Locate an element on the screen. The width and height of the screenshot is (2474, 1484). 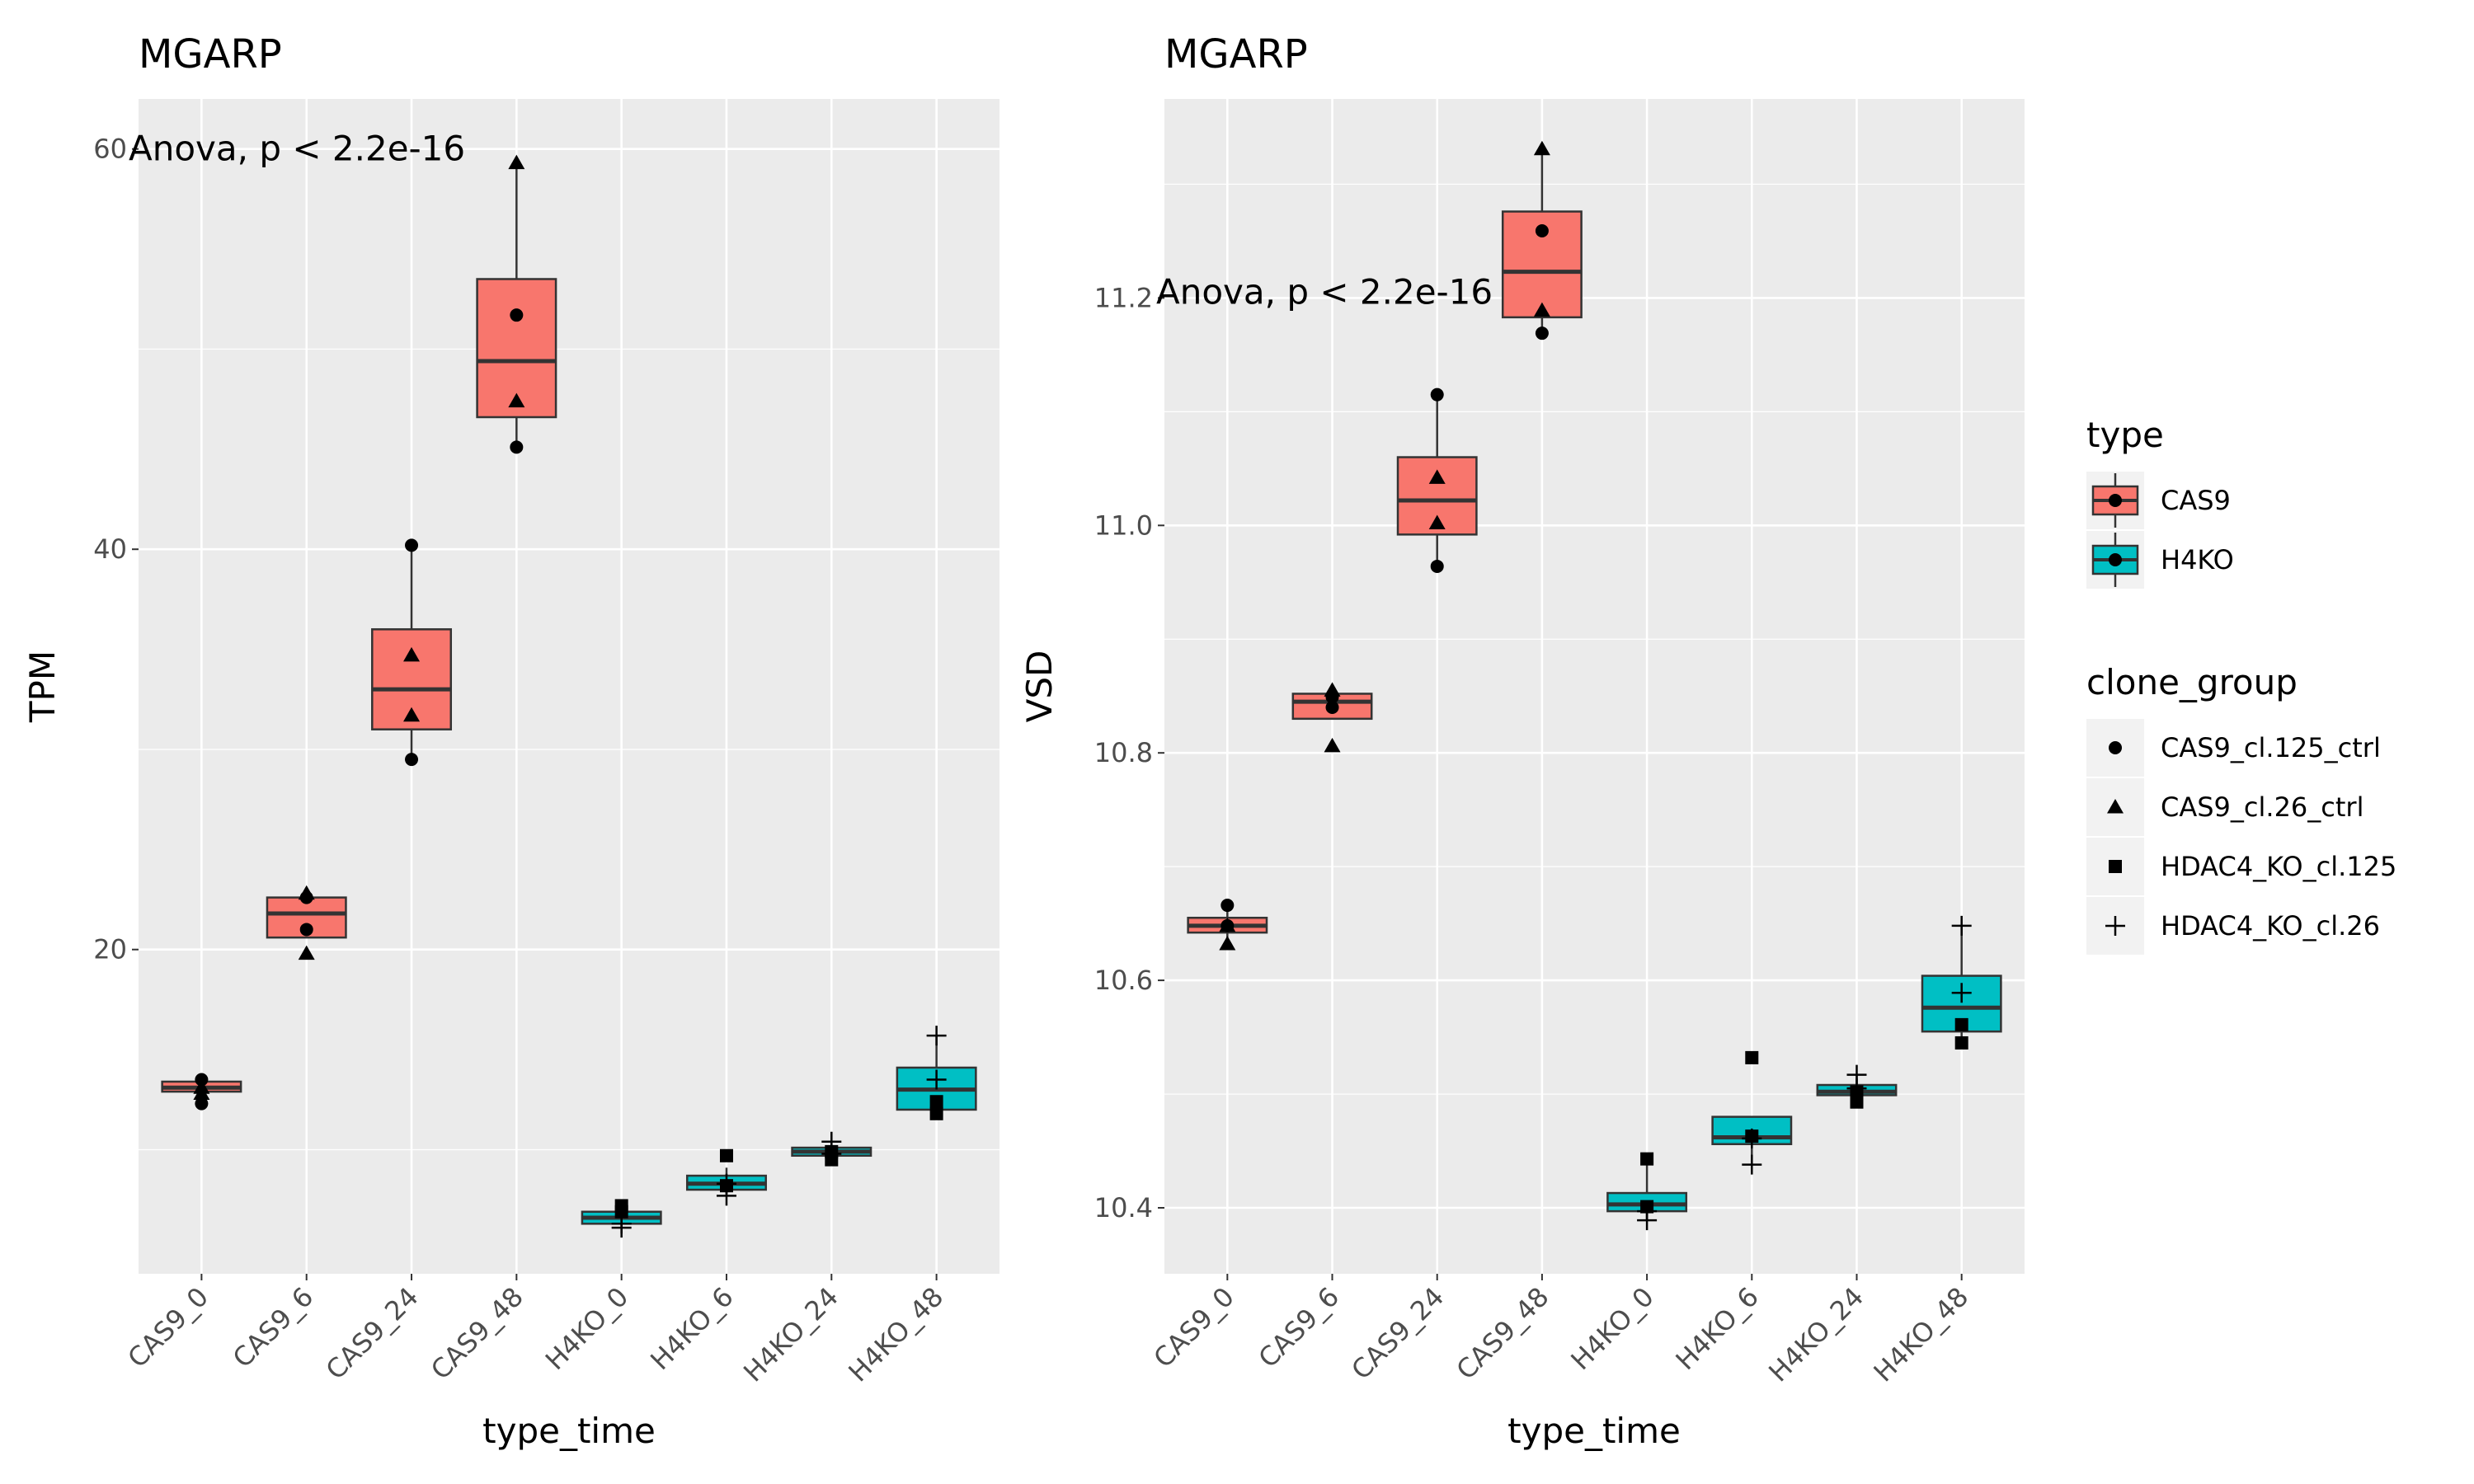
legend-key-cas9 is located at coordinates (2115, 500).